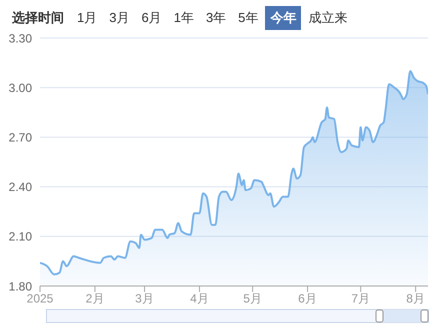  I want to click on y-tick-label: 2.40, so click(20, 187).